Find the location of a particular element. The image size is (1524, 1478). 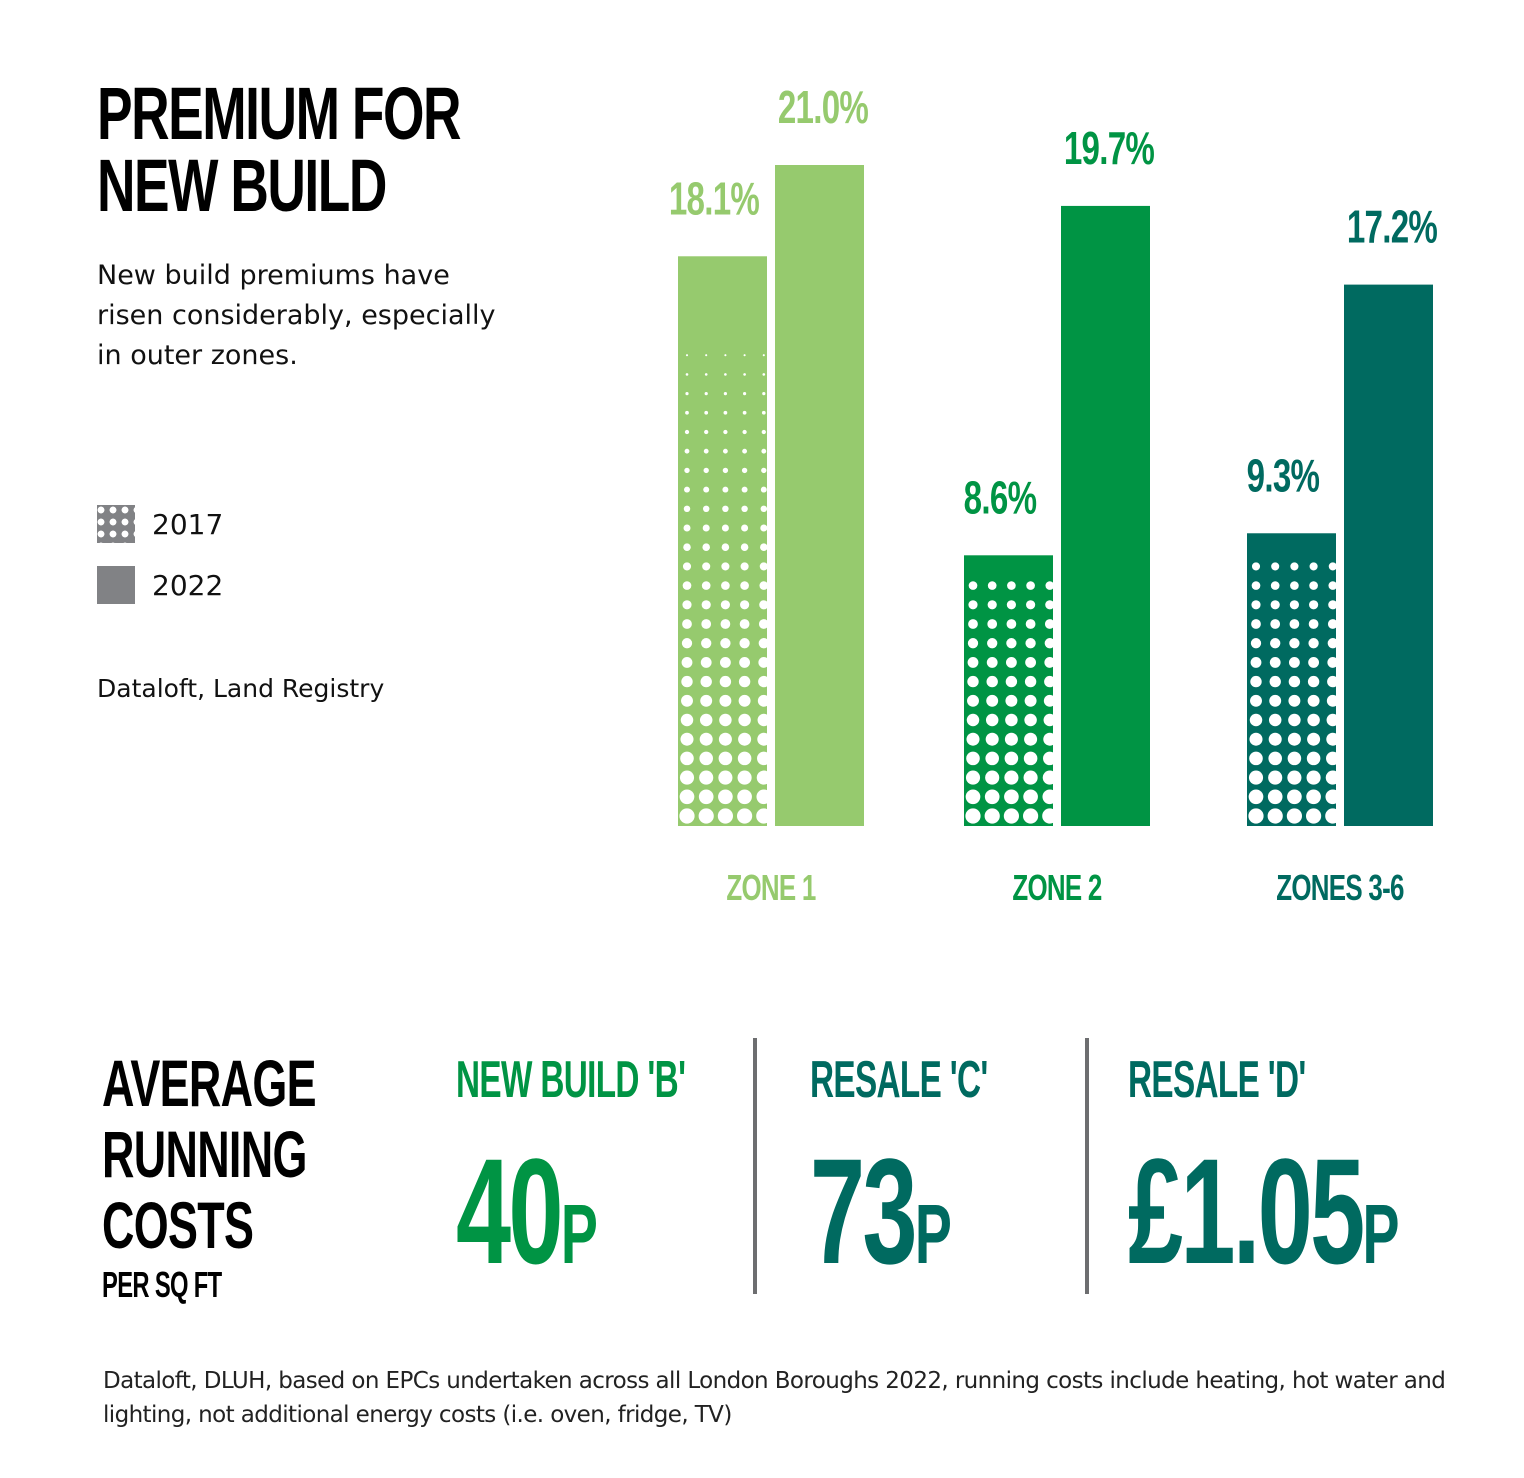

running-costs-title: AVERAGE RUNNING COSTS PER SQ FT is located at coordinates (259, 1176).